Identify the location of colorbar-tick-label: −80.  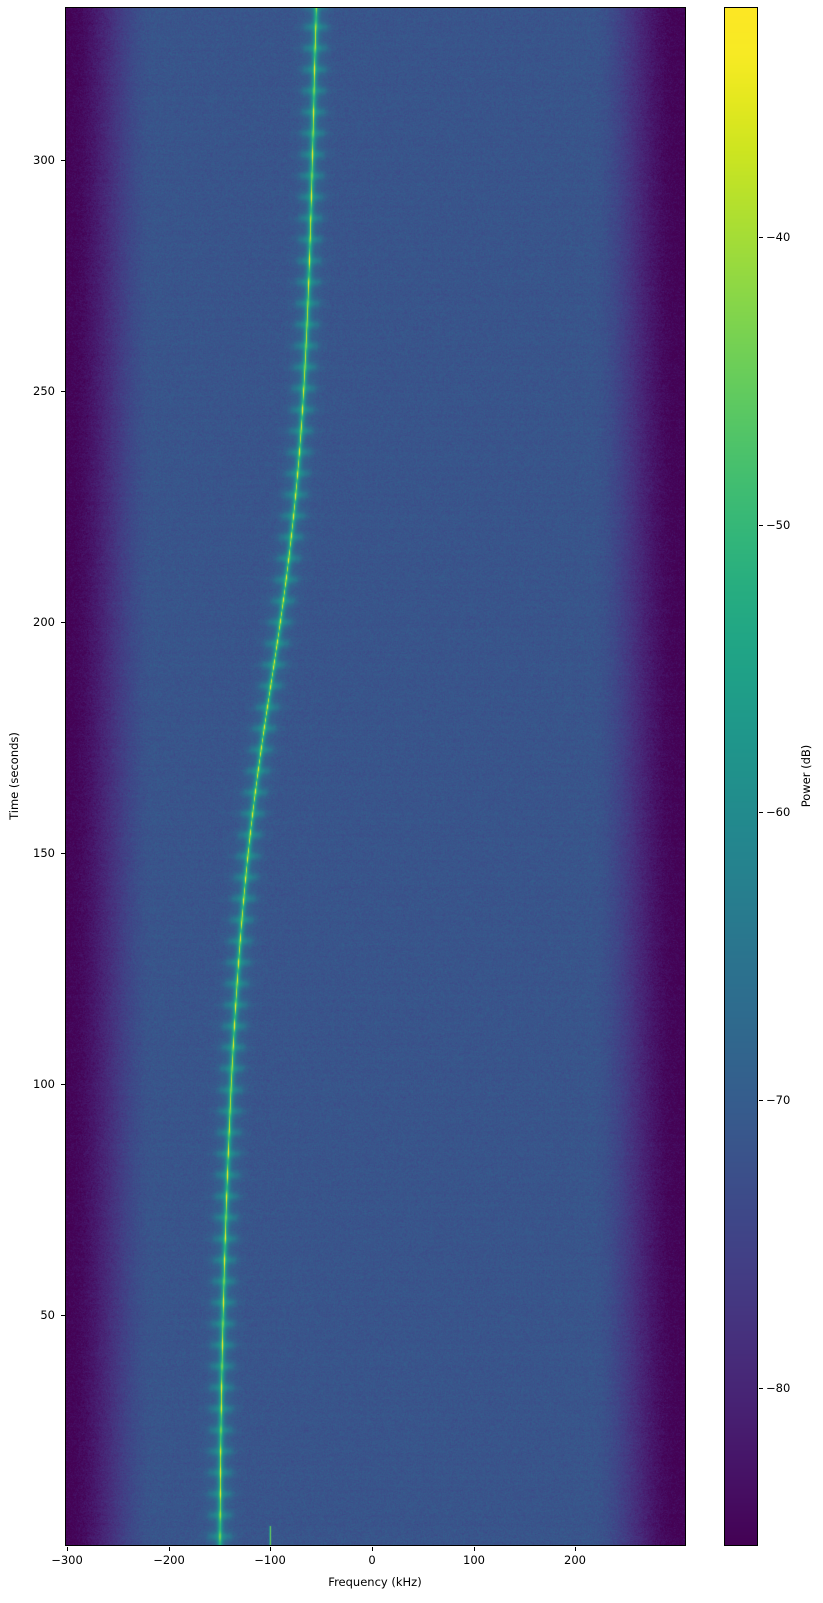
(778, 1388).